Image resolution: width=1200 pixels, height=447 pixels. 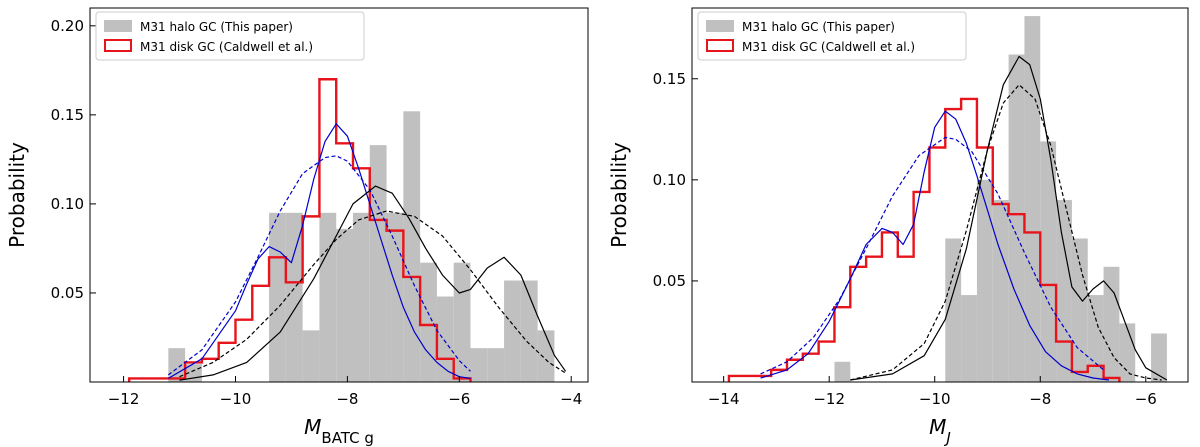 I want to click on disk-fit-dashed-curve, so click(x=319, y=265).